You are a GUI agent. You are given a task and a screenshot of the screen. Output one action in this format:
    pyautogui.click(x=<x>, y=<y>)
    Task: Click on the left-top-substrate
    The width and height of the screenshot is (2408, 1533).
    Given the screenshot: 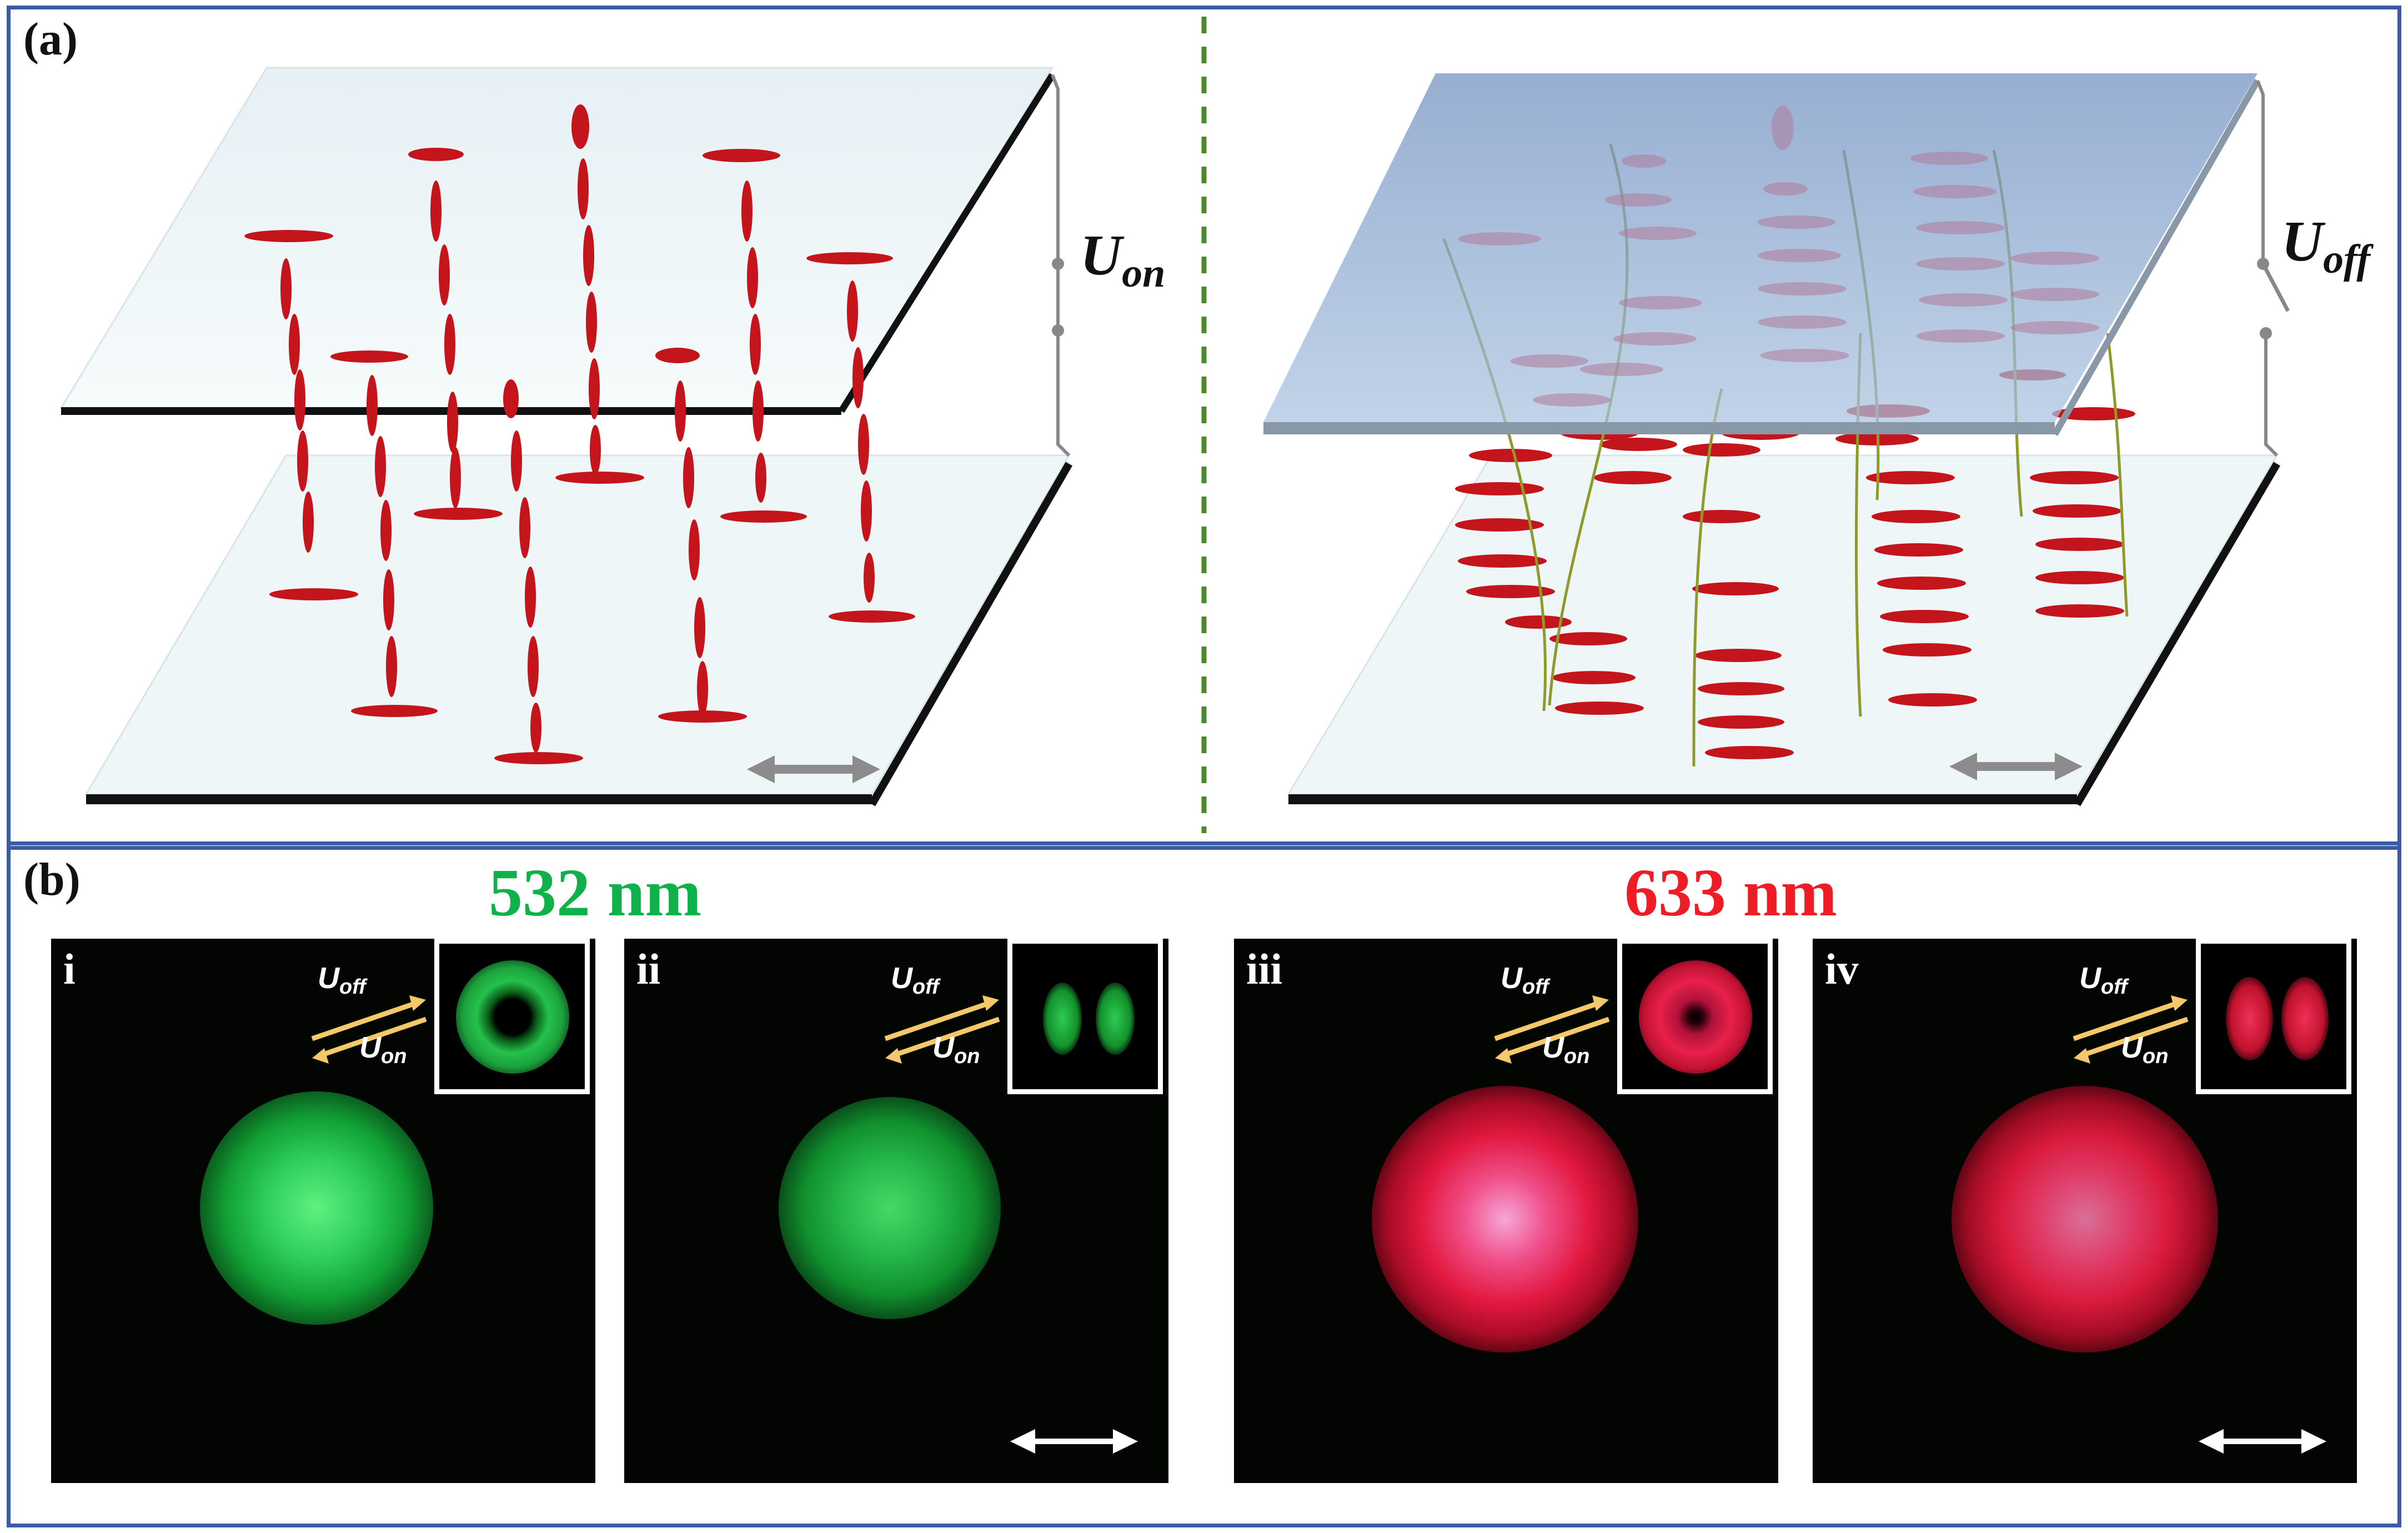 What is the action you would take?
    pyautogui.click(x=556, y=238)
    